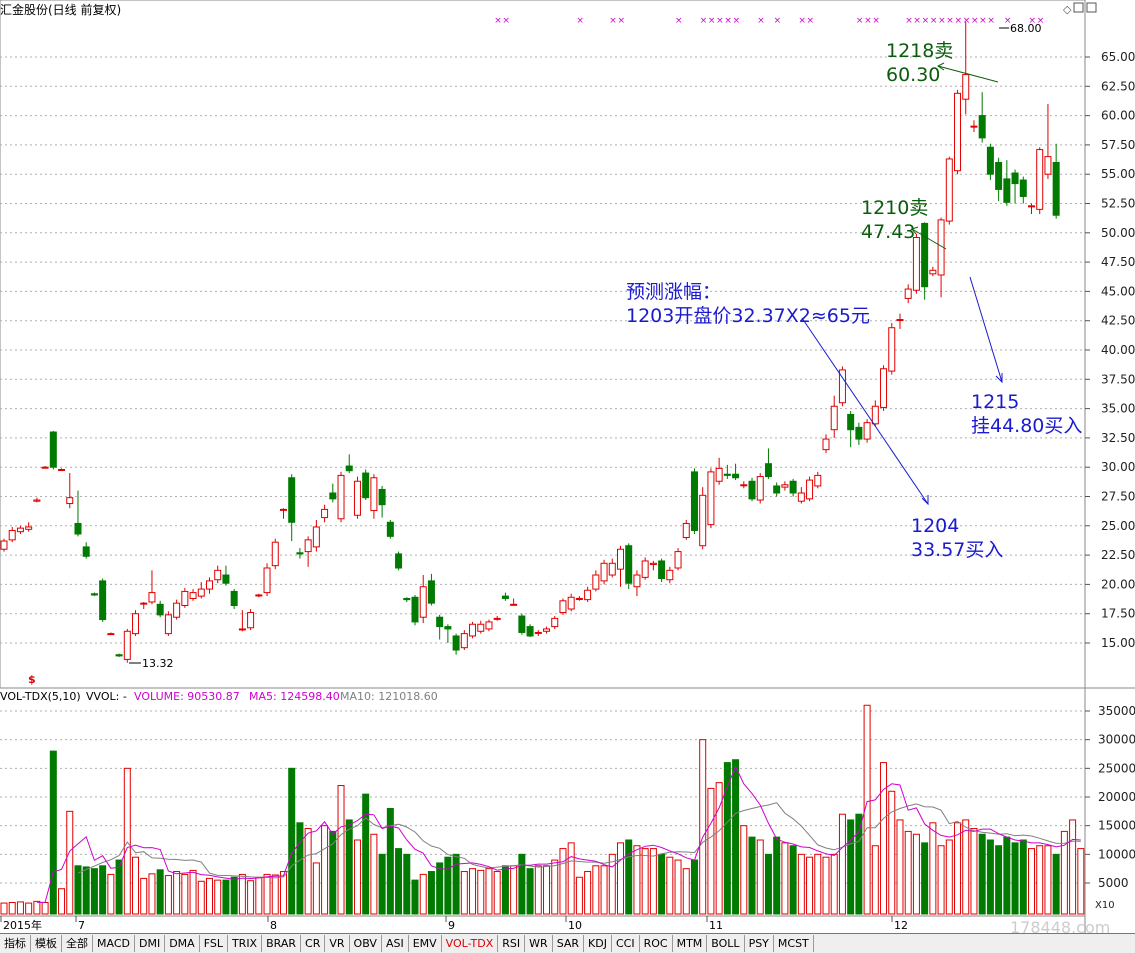  Describe the element at coordinates (935, 526) in the screenshot. I see `buy-1204-date: 1204` at that location.